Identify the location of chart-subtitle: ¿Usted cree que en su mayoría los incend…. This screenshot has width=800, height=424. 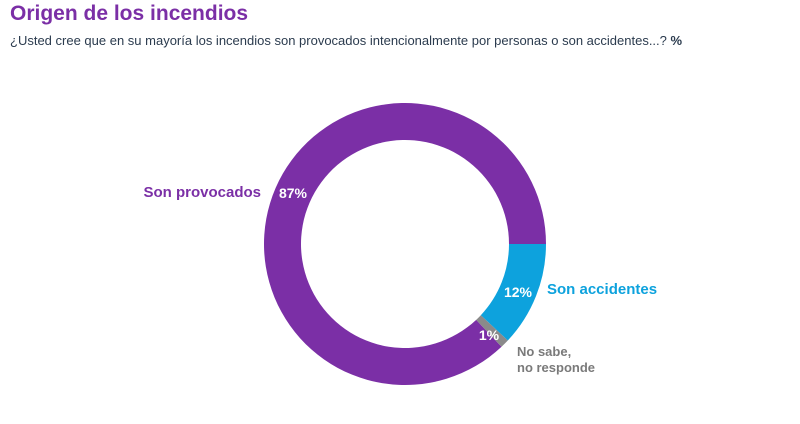
(346, 40).